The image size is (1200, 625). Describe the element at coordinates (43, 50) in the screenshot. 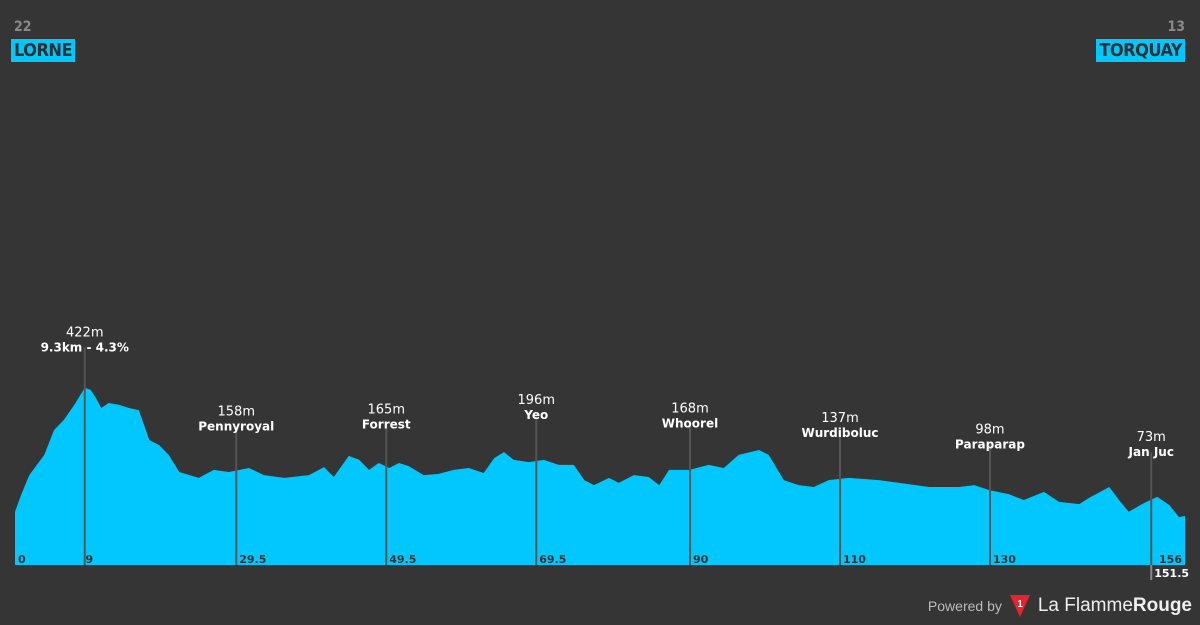

I see `start-city: LORNE` at that location.